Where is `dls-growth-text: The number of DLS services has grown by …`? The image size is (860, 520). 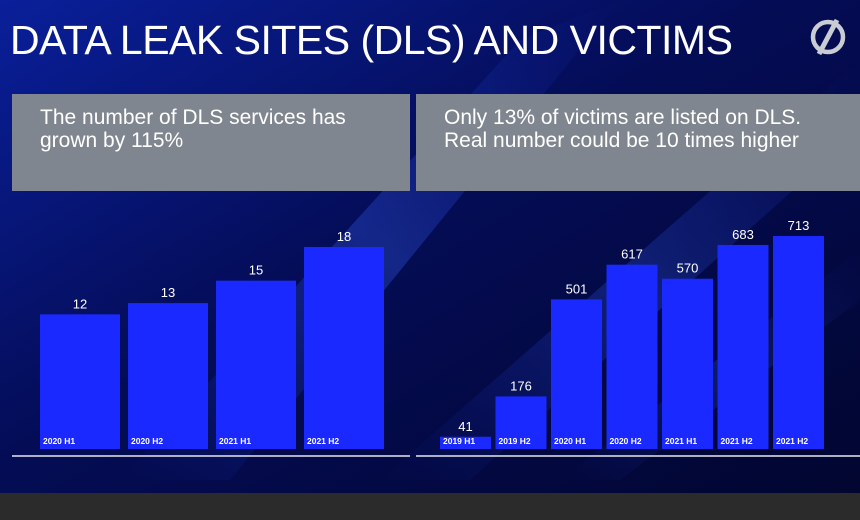 dls-growth-text: The number of DLS services has grown by … is located at coordinates (193, 129).